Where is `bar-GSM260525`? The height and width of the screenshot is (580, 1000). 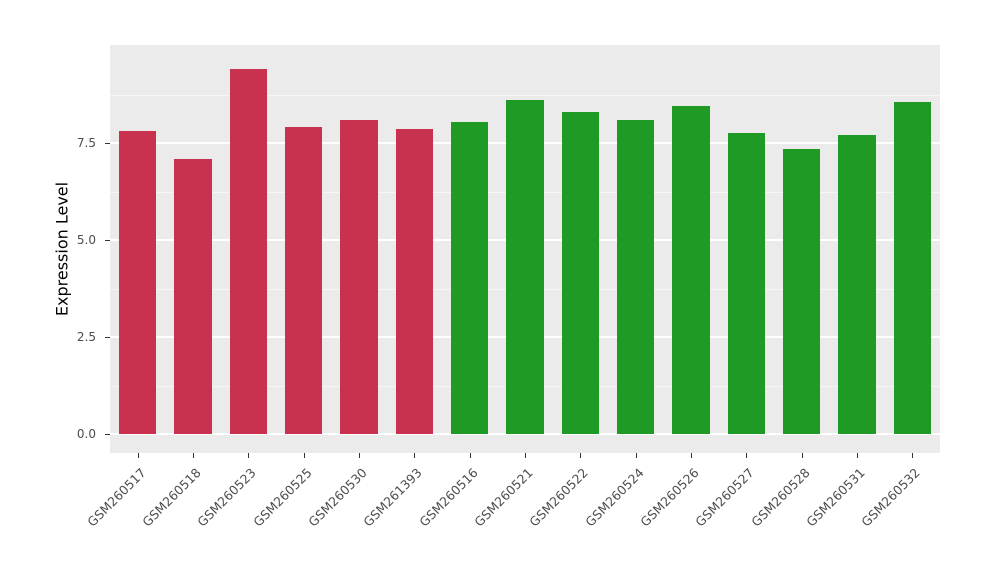
bar-GSM260525 is located at coordinates (303, 280).